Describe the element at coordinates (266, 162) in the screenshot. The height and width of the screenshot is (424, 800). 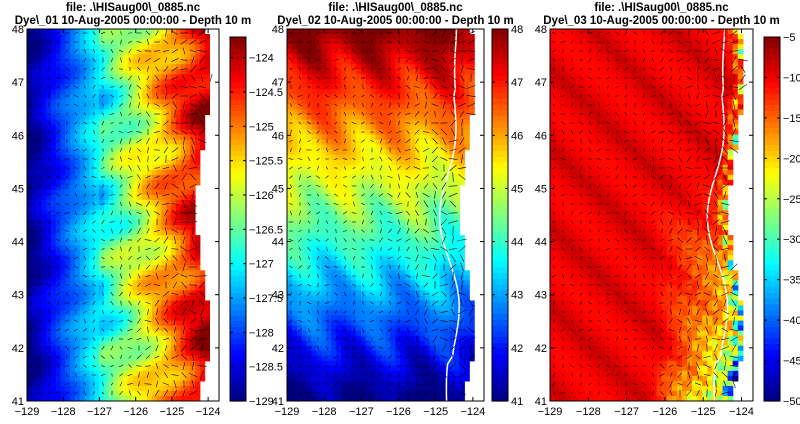
I see `colorbar-tick-label: −125.5` at that location.